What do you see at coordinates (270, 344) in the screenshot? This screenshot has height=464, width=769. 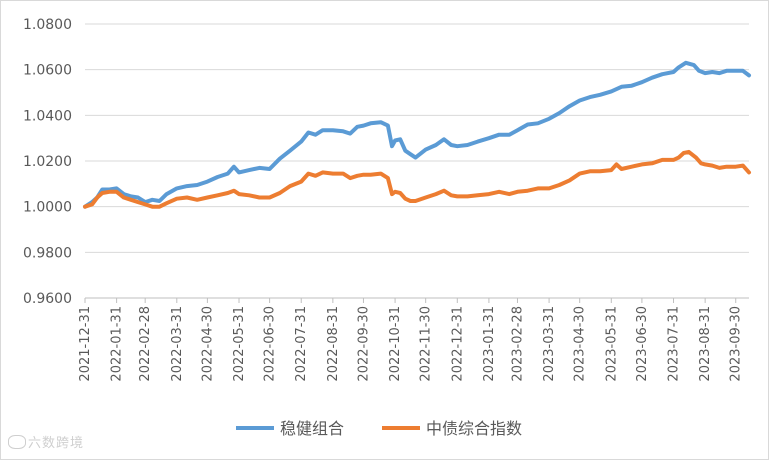 I see `x-tick-label: 2022-06-30` at bounding box center [270, 344].